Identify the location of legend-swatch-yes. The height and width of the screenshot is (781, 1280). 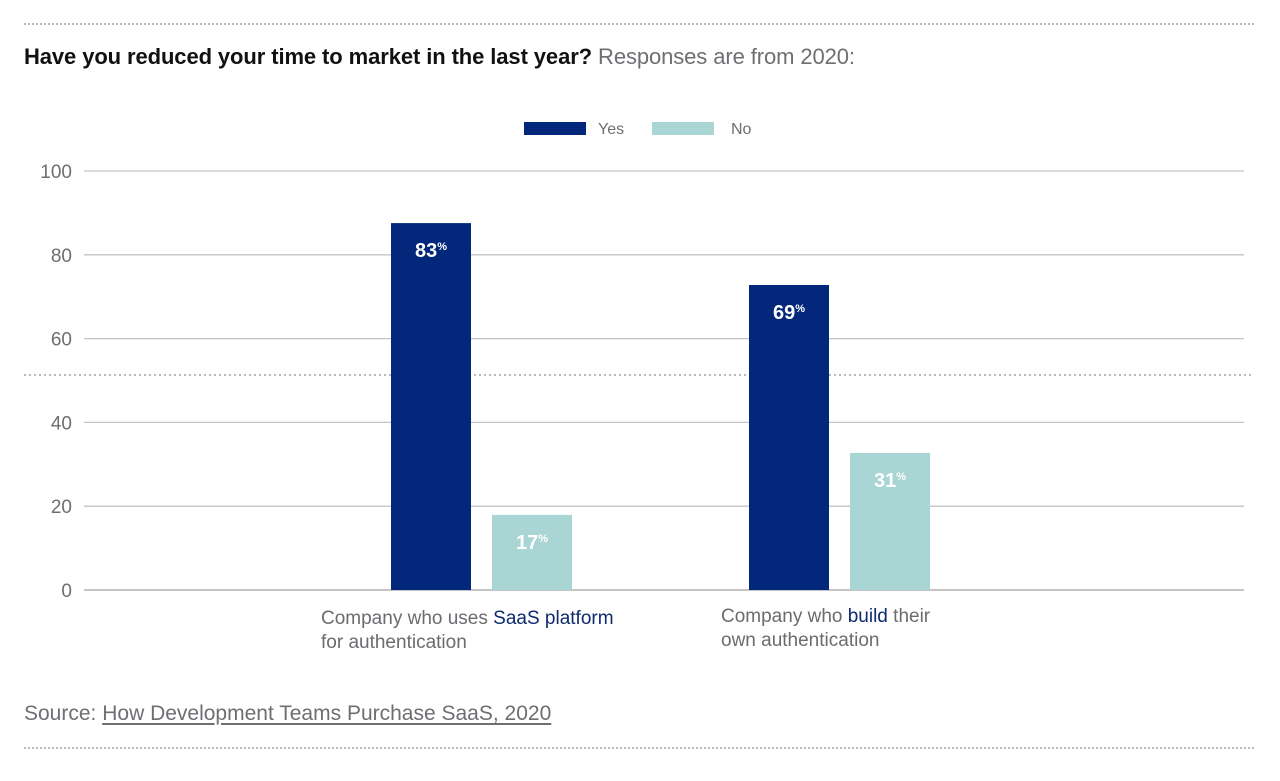
(555, 128).